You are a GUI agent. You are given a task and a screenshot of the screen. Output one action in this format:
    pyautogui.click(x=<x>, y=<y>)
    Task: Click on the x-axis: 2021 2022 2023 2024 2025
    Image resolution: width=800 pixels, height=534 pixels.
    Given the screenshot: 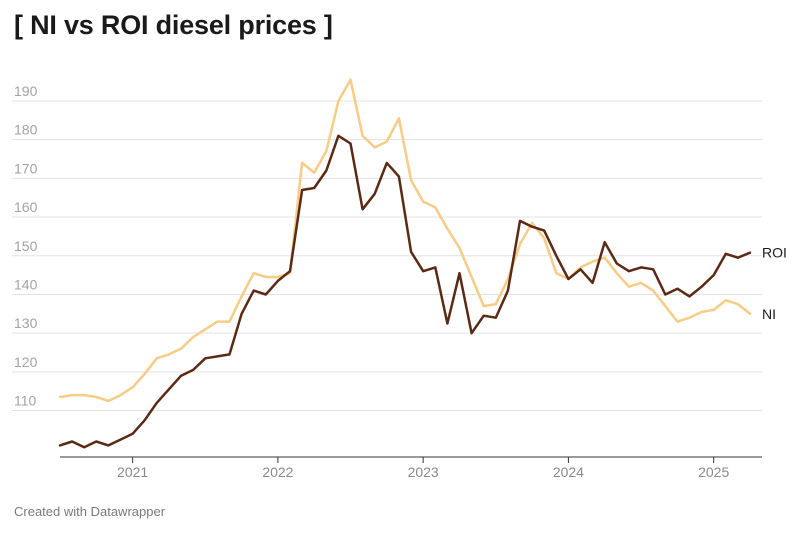 What is the action you would take?
    pyautogui.click(x=411, y=468)
    